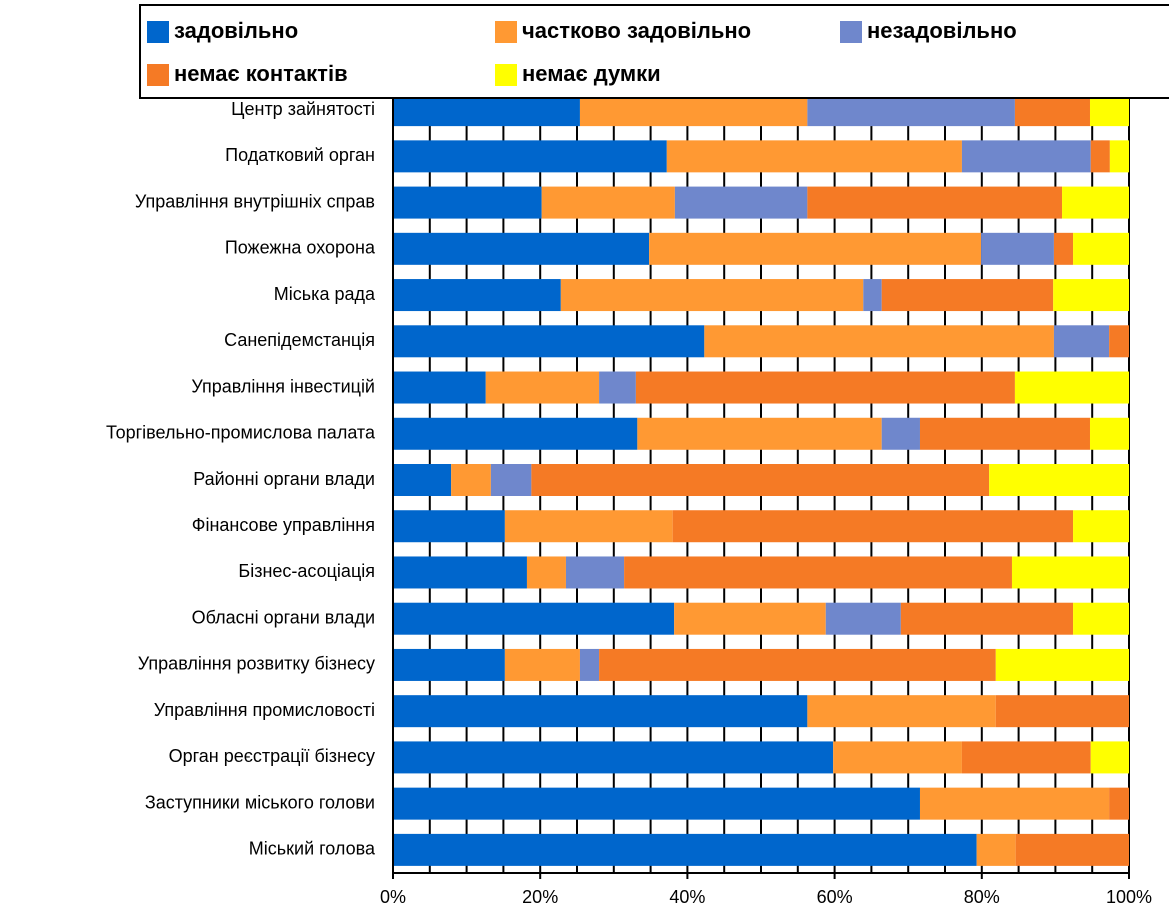 This screenshot has height=914, width=1169. What do you see at coordinates (654, 51) in the screenshot?
I see `legend-box` at bounding box center [654, 51].